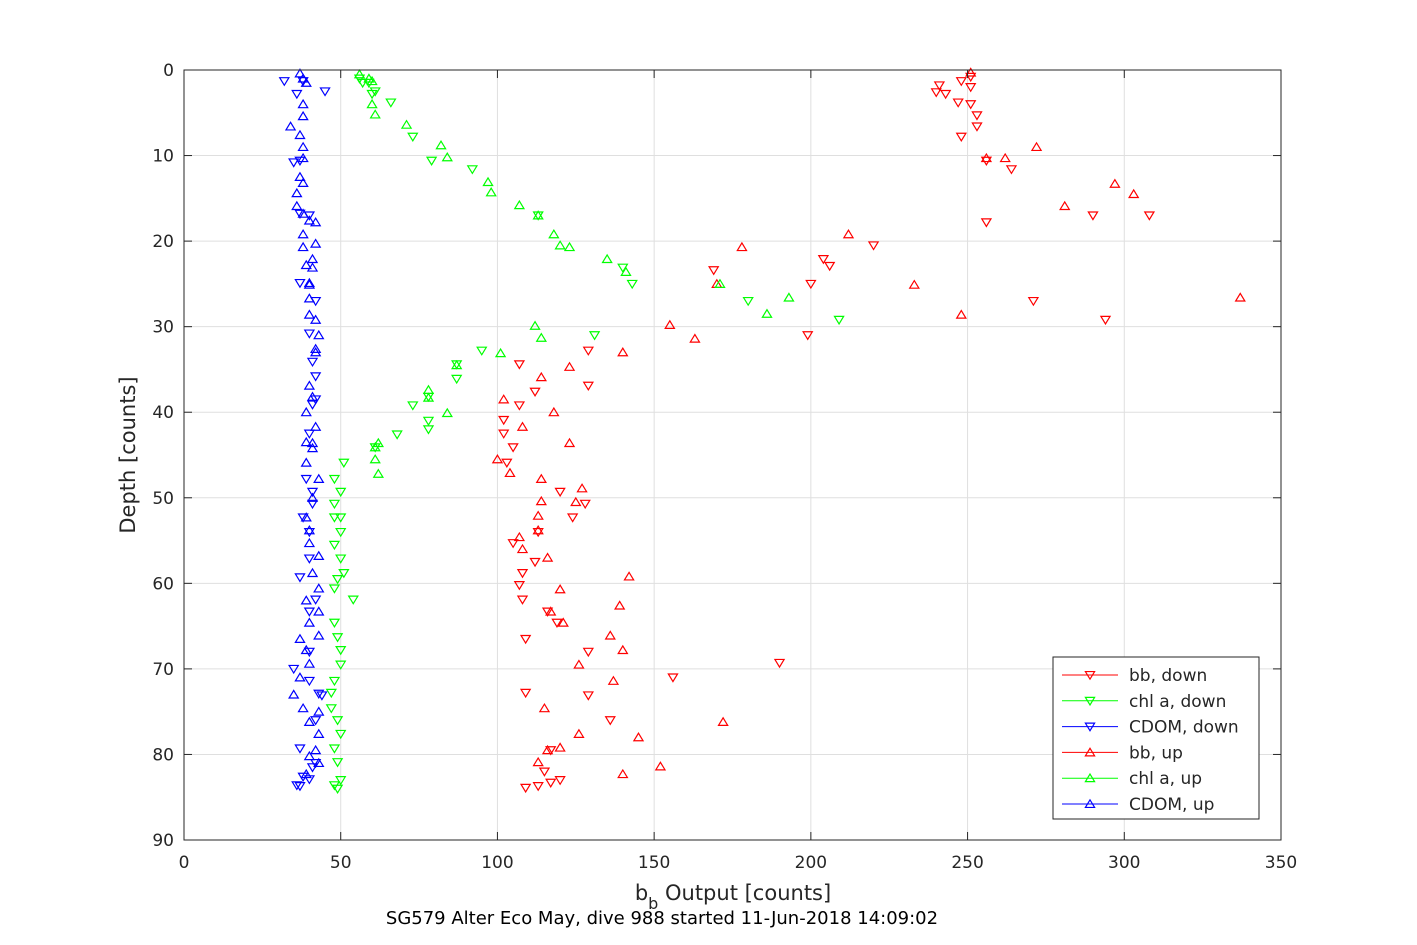  What do you see at coordinates (1168, 676) in the screenshot?
I see `legend-label: bb, down` at bounding box center [1168, 676].